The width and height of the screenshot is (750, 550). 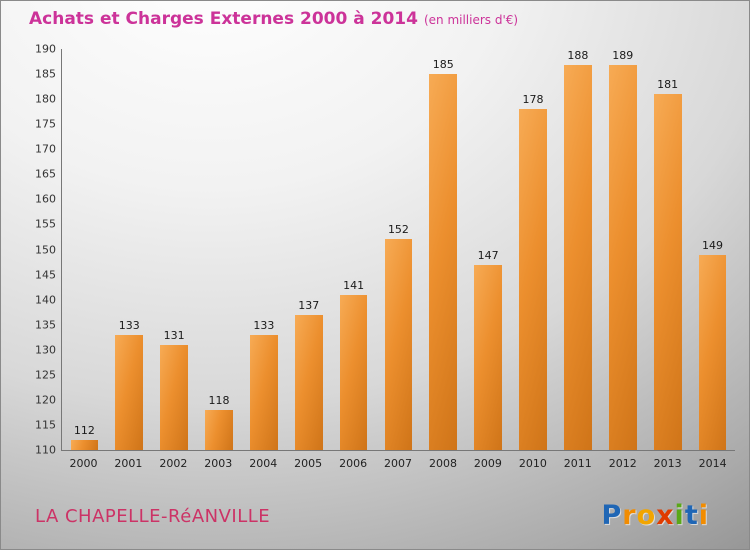 What do you see at coordinates (471, 20) in the screenshot?
I see `chart-subtitle: (en milliers d'€)` at bounding box center [471, 20].